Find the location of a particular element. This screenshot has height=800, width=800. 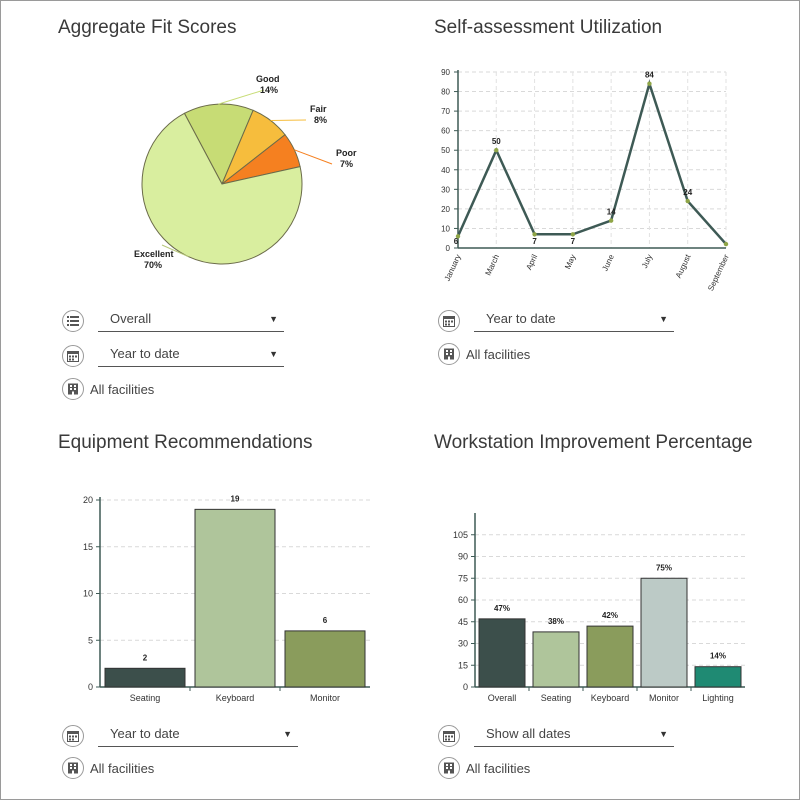

equip-bar-keyboard is located at coordinates (235, 598).